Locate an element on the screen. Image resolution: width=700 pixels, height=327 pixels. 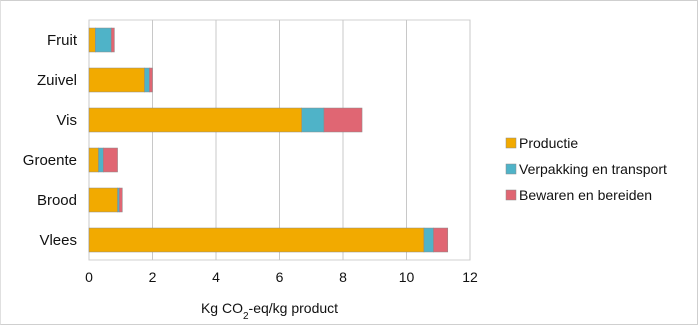
x-axis-title: Kg CO2-eq/kg product is located at coordinates (269, 311).